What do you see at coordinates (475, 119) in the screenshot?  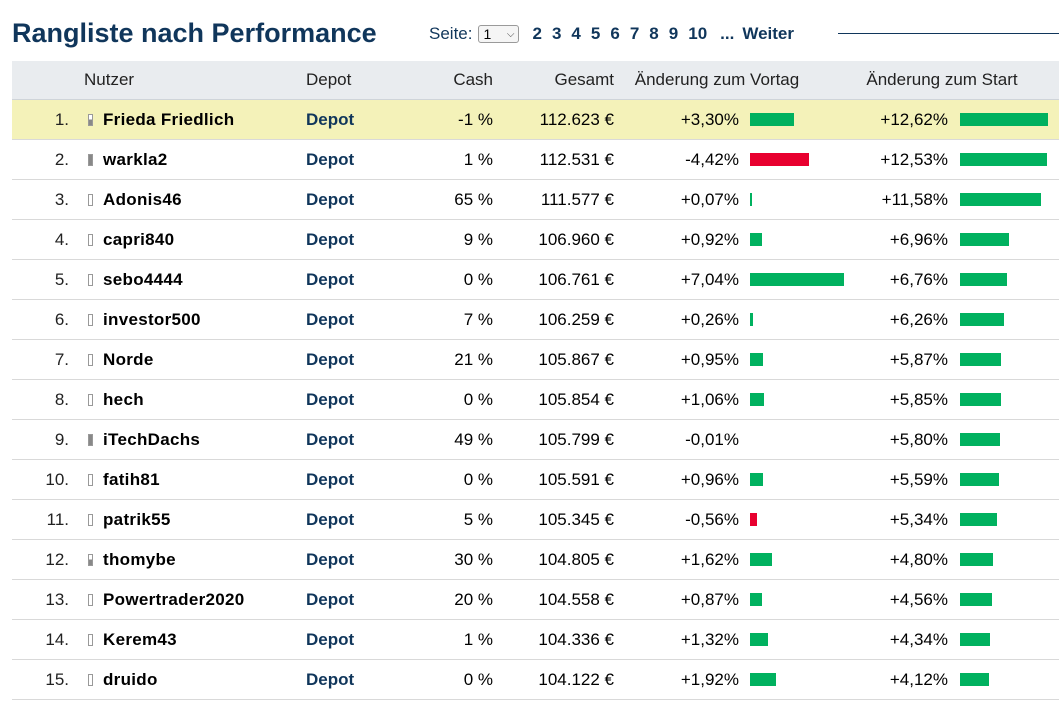 I see `cash-value: -1 %` at bounding box center [475, 119].